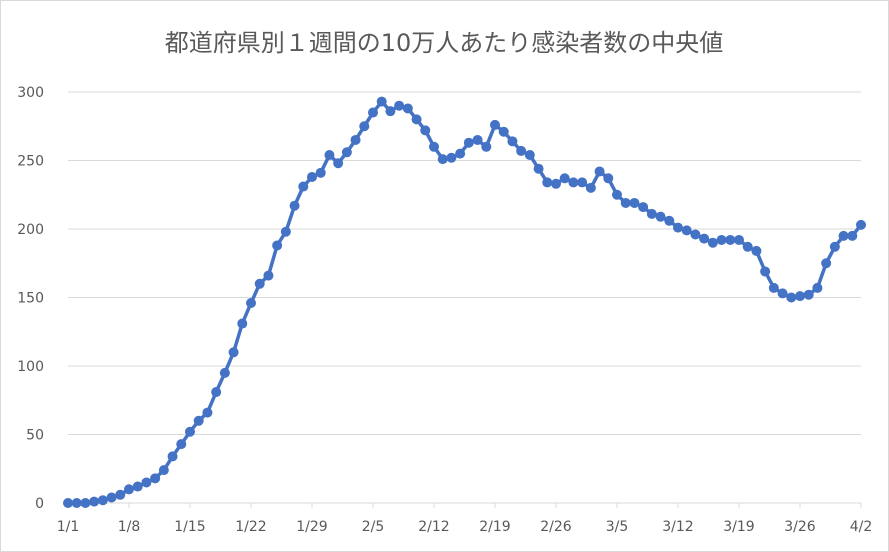  I want to click on x-tick-label: 2/5, so click(373, 527).